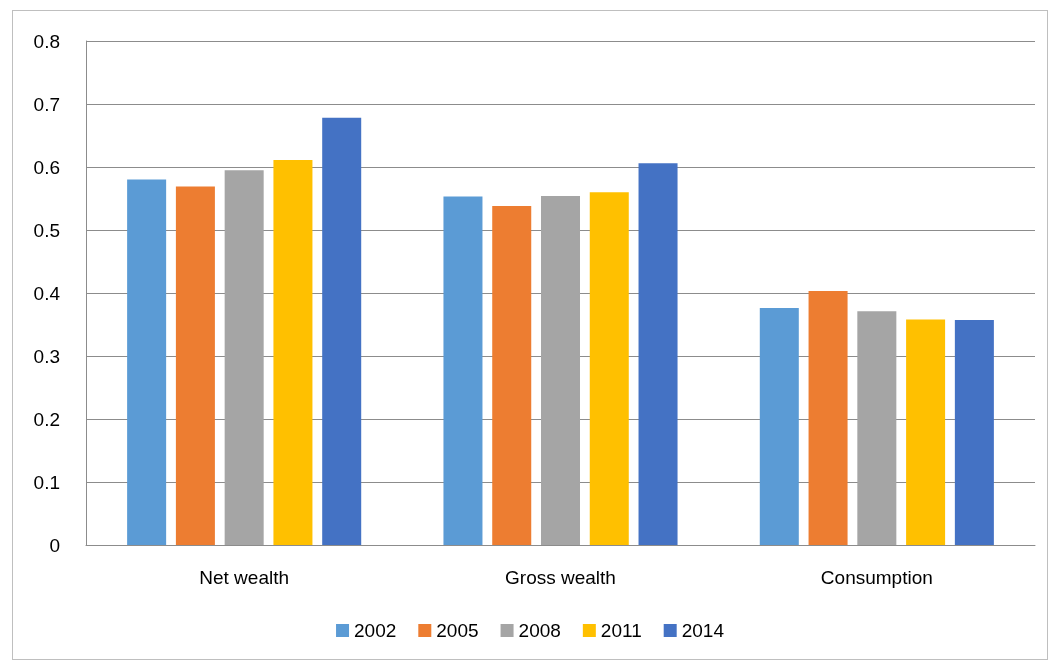 This screenshot has width=1060, height=666. Describe the element at coordinates (46, 230) in the screenshot. I see `y-tick-label: 0.5` at that location.